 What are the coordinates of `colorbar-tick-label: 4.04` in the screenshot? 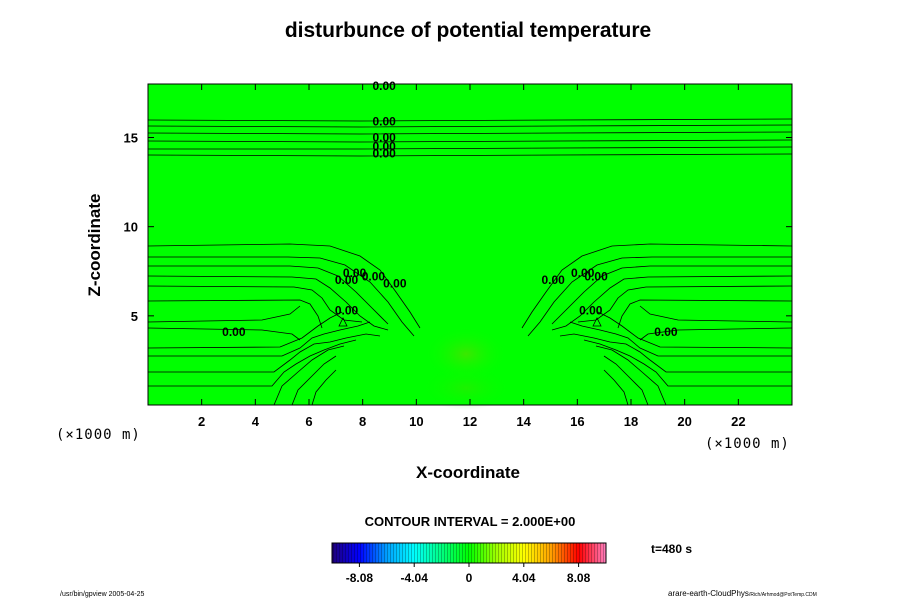 It's located at (524, 578).